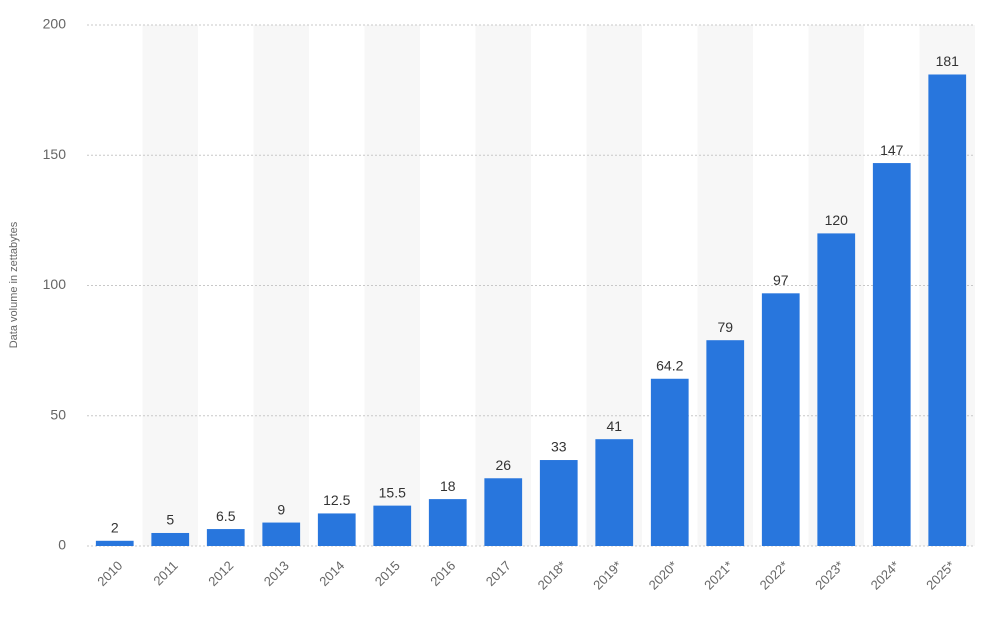 The height and width of the screenshot is (626, 987). I want to click on data-label: 5, so click(170, 520).